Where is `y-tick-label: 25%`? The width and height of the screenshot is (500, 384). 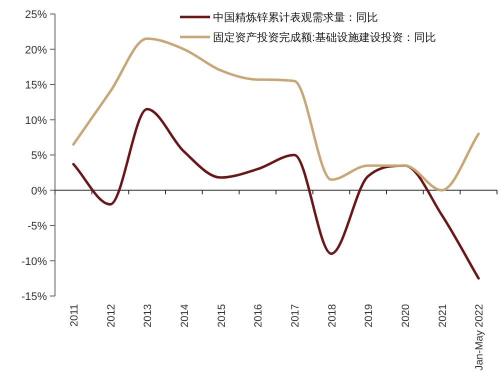 y-tick-label: 25% is located at coordinates (36, 15).